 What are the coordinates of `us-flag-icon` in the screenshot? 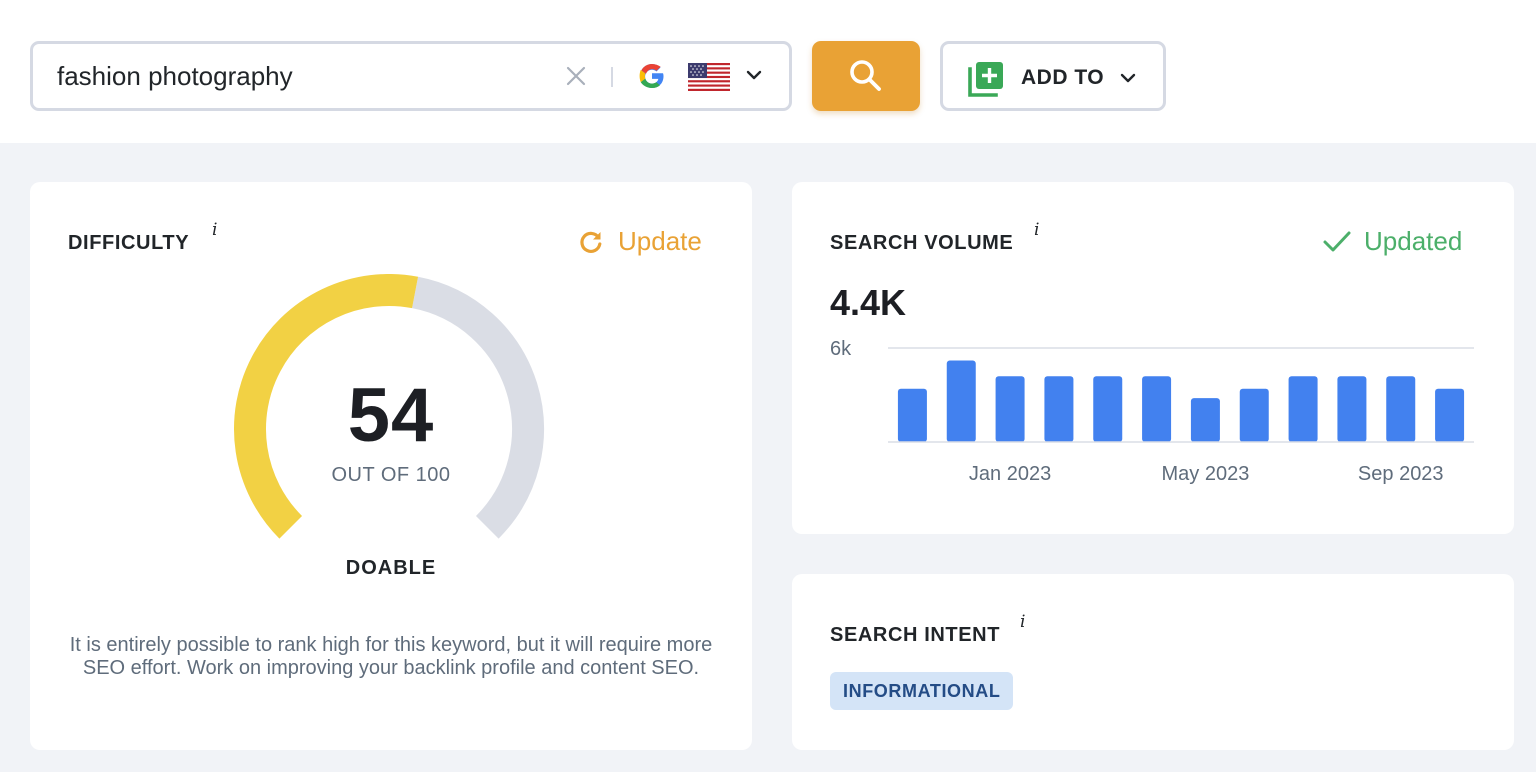 It's located at (709, 77).